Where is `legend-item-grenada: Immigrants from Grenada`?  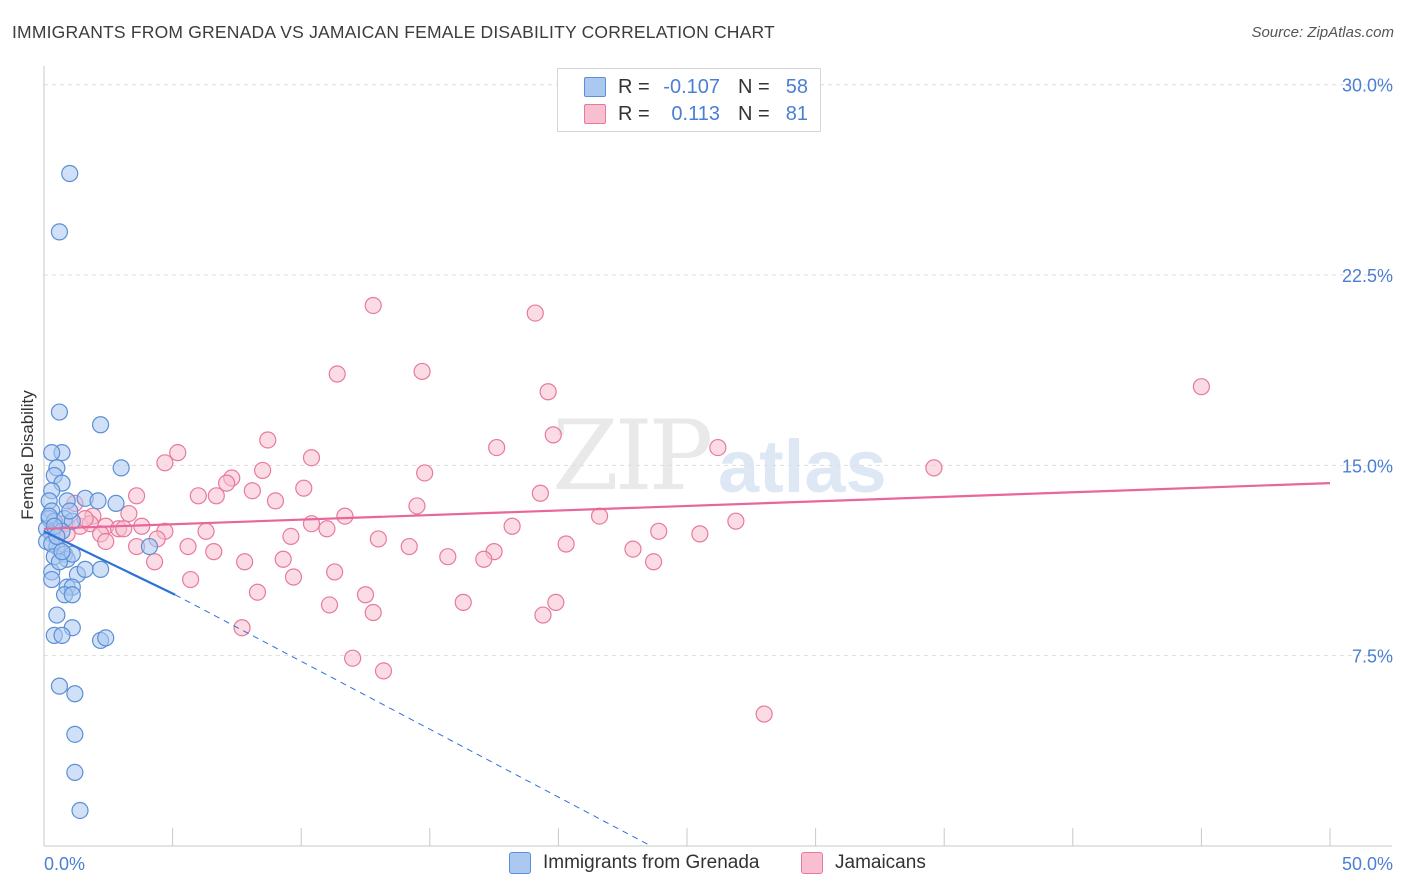
legend-item-grenada: Immigrants from Grenada is located at coordinates (634, 863).